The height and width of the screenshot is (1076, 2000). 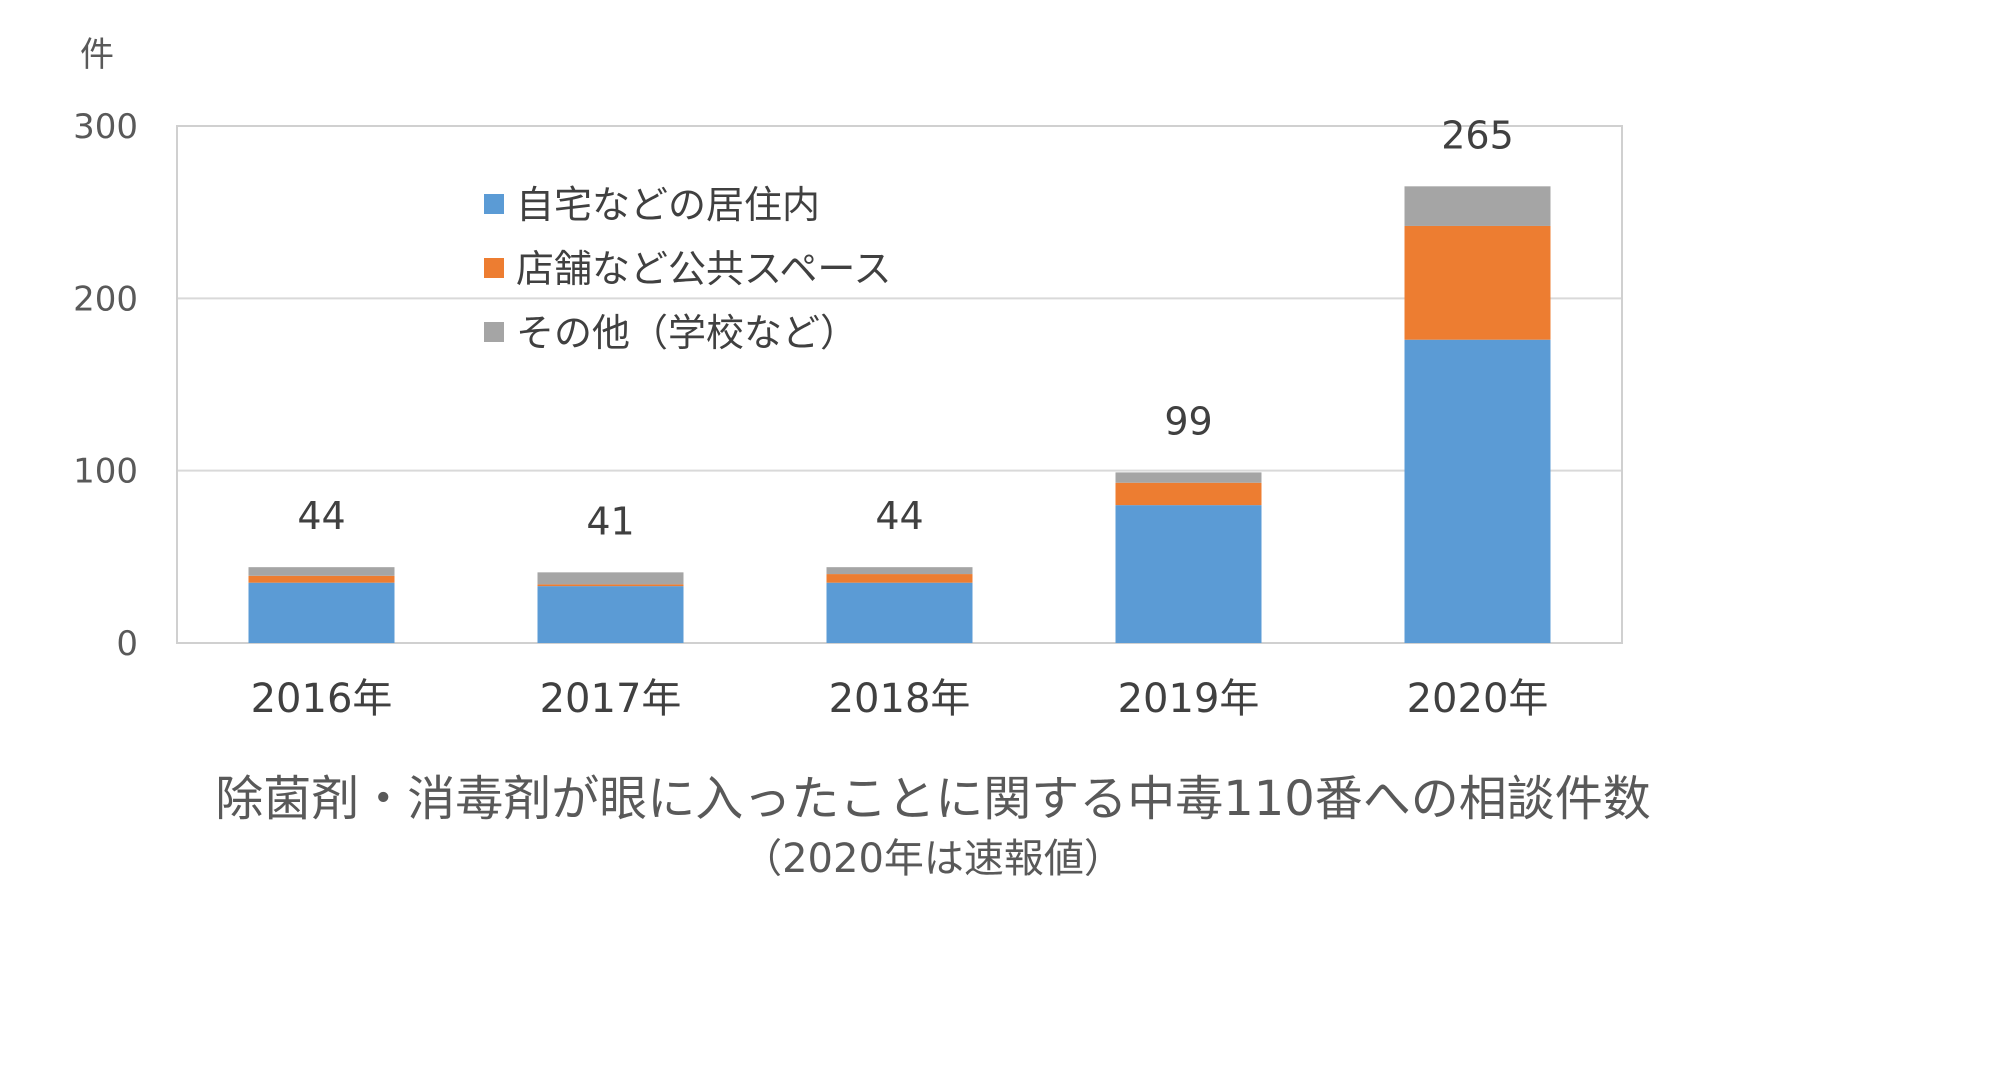 What do you see at coordinates (1189, 699) in the screenshot?
I see `x-tick-label: 2019年` at bounding box center [1189, 699].